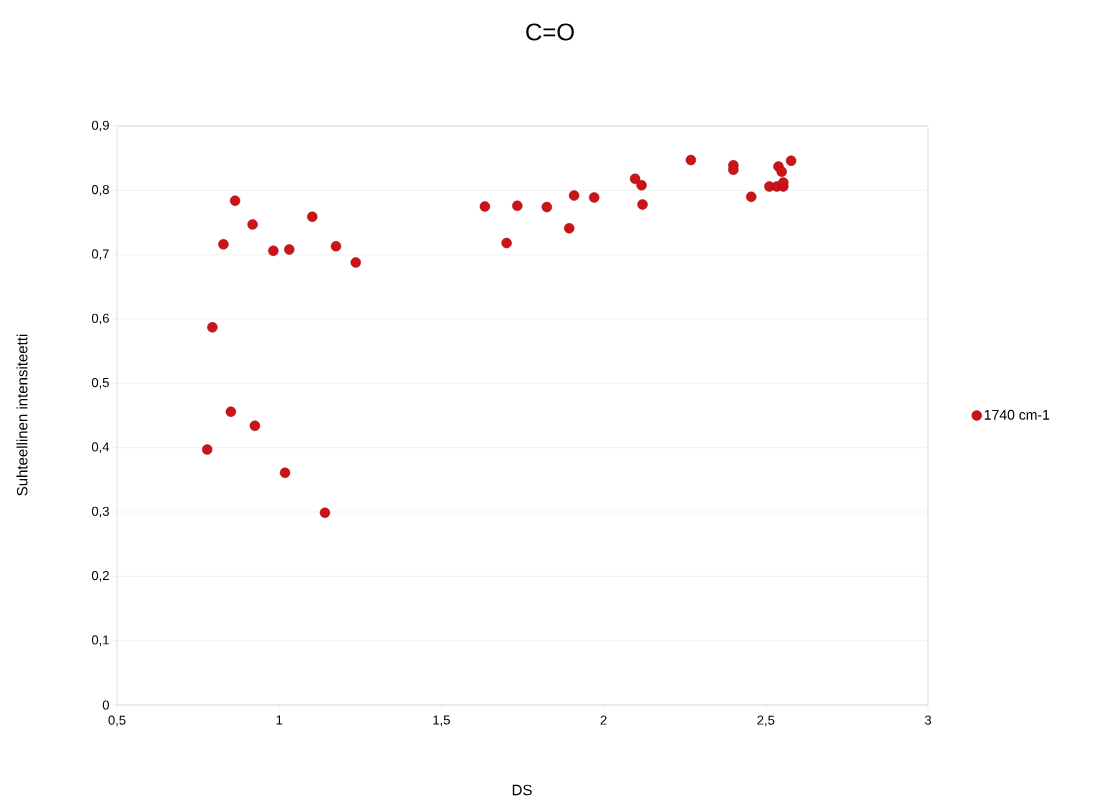 The height and width of the screenshot is (805, 1114). Describe the element at coordinates (100, 319) in the screenshot. I see `y-tick-label: 0,6` at that location.